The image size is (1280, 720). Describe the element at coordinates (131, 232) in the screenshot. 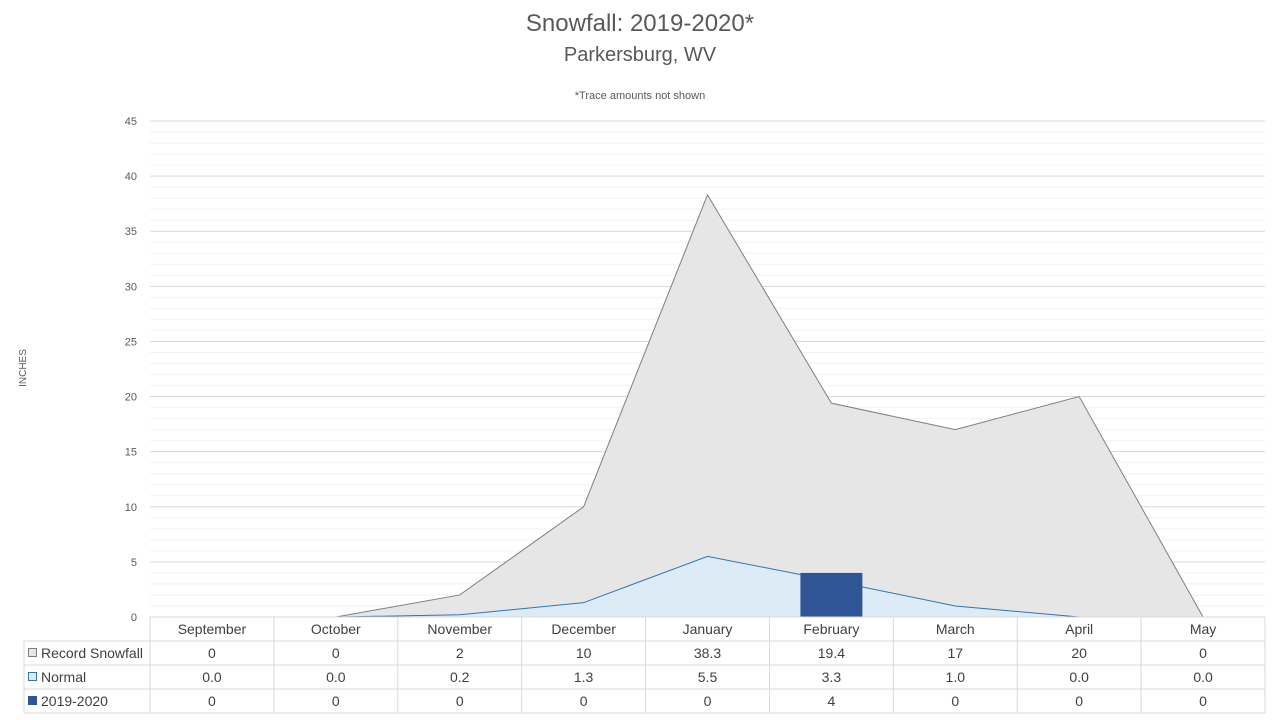

I see `y-tick-label: 35` at that location.